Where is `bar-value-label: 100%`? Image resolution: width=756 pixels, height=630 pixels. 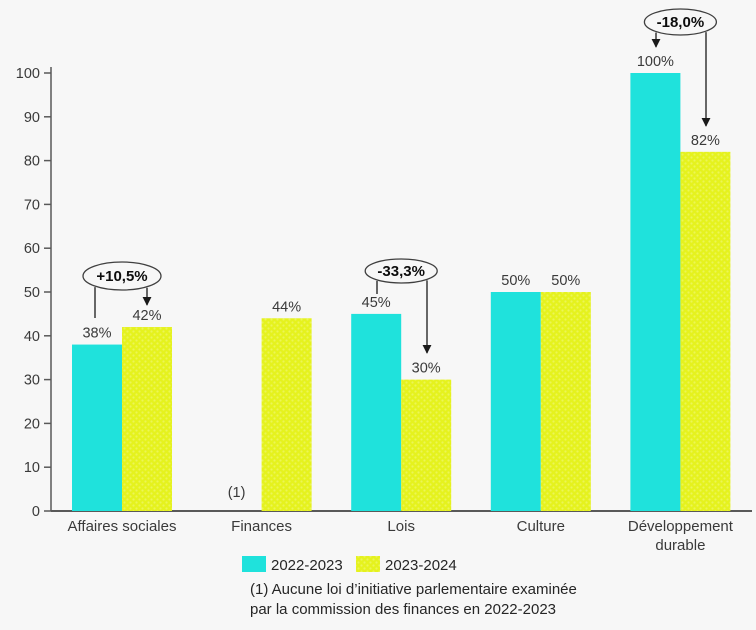
bar-value-label: 100% is located at coordinates (655, 62).